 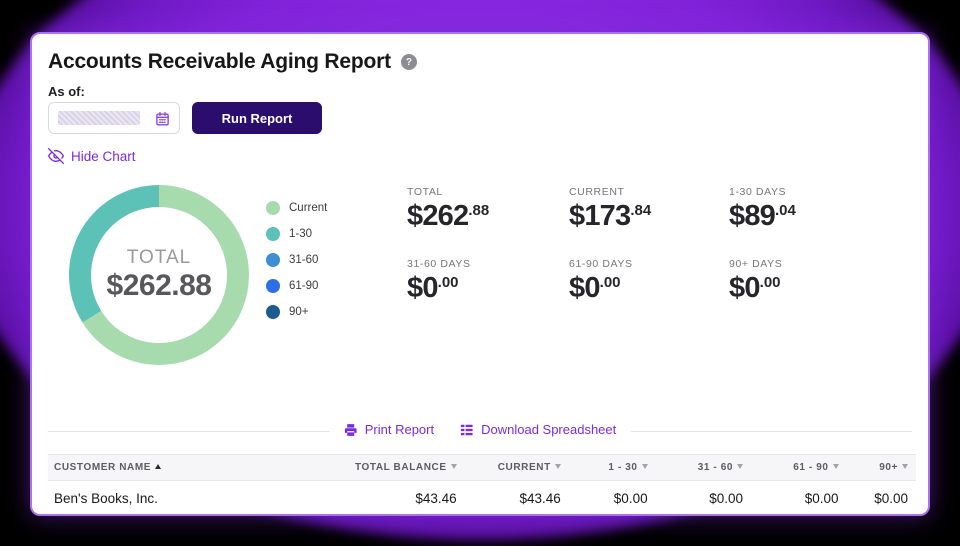 I want to click on stat-1-30-days: 1-30 DAYS $89.04, so click(x=762, y=209).